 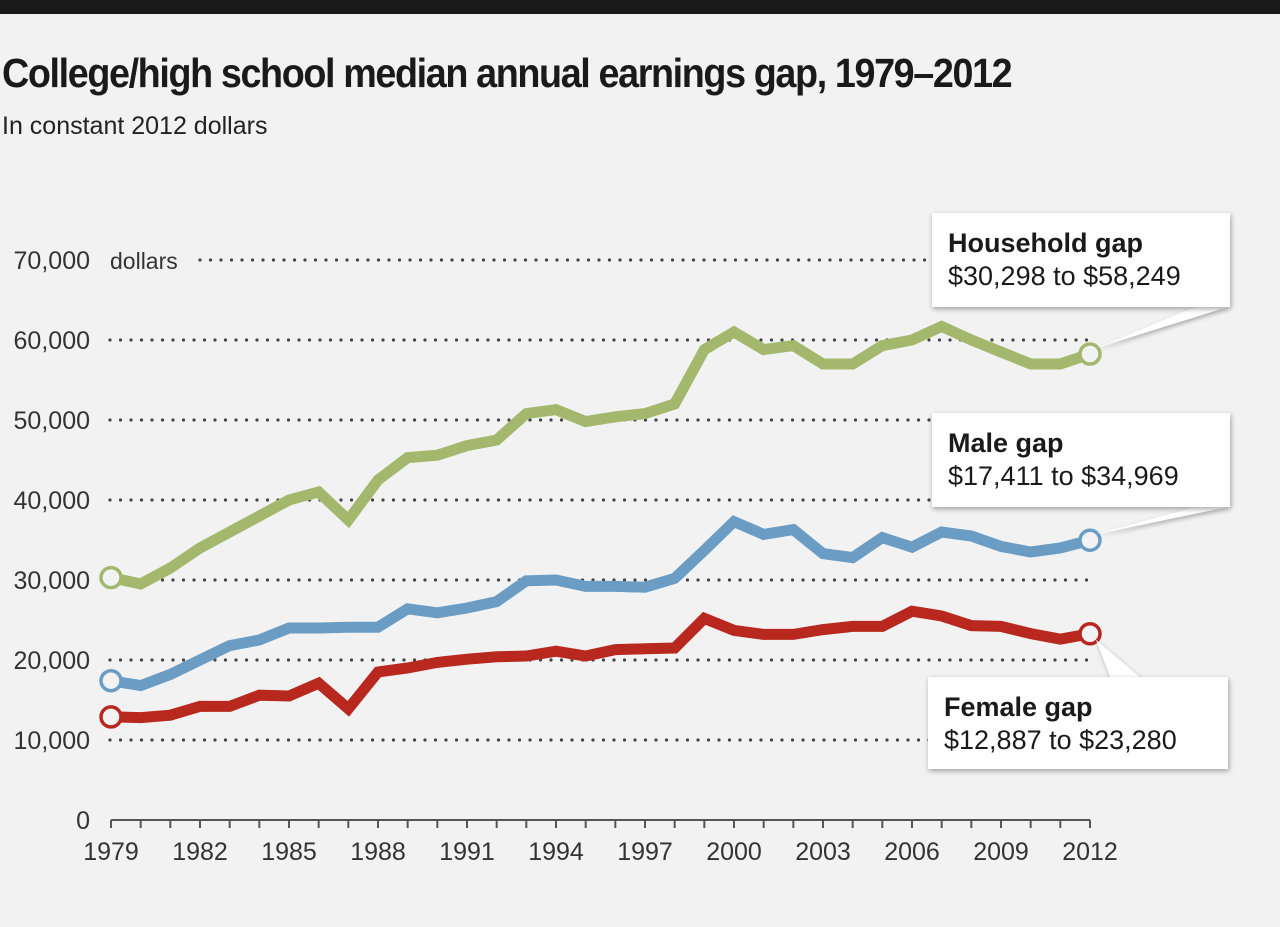 What do you see at coordinates (52, 501) in the screenshot?
I see `y-tick-label: 40,000` at bounding box center [52, 501].